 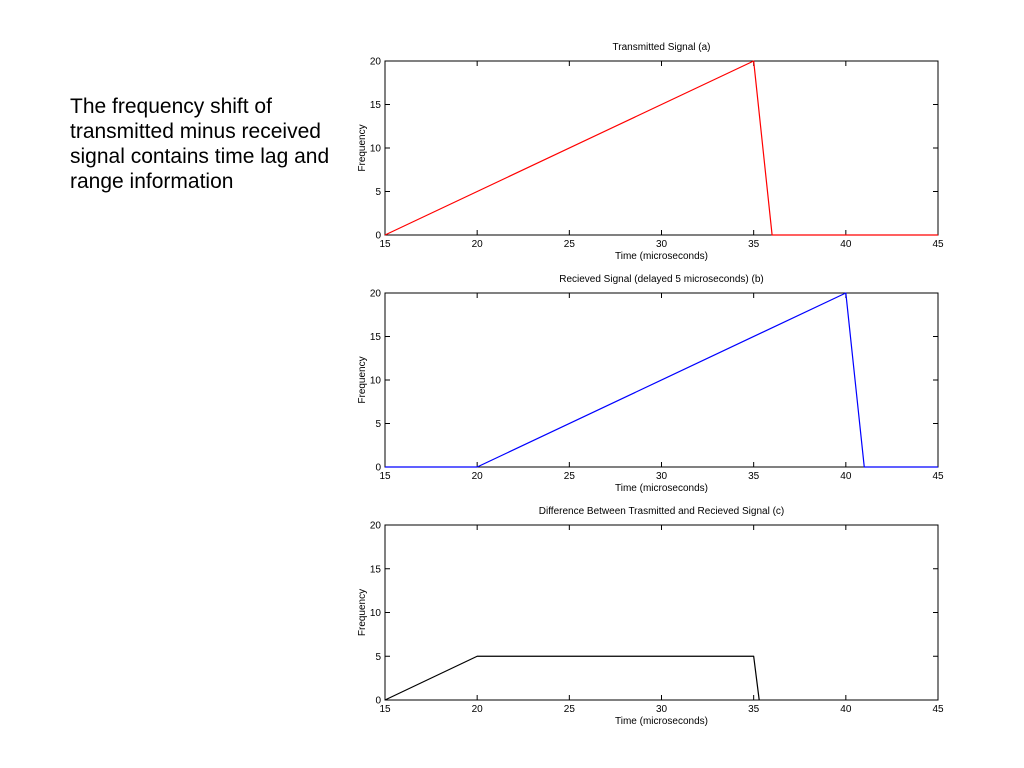 What do you see at coordinates (362, 147) in the screenshot?
I see `chart-a-ylabel: Frequency` at bounding box center [362, 147].